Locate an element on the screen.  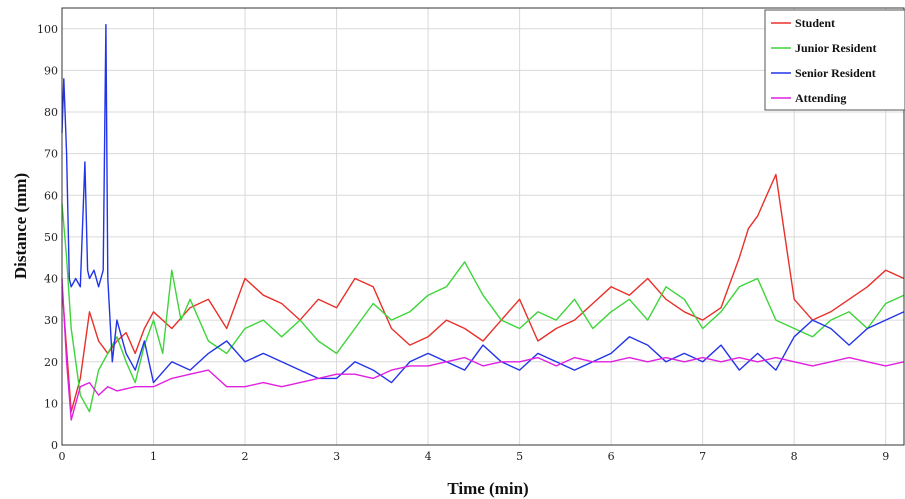
y-tick-label: 10 is located at coordinates (51, 403).